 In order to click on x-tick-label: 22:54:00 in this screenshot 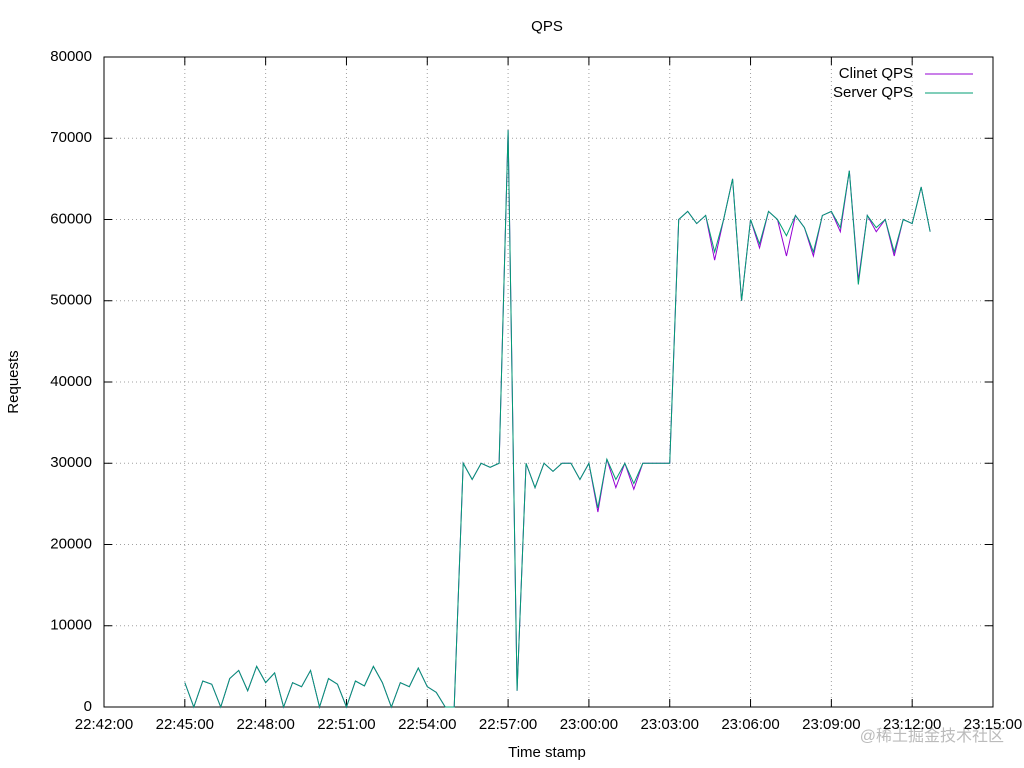, I will do `click(427, 724)`.